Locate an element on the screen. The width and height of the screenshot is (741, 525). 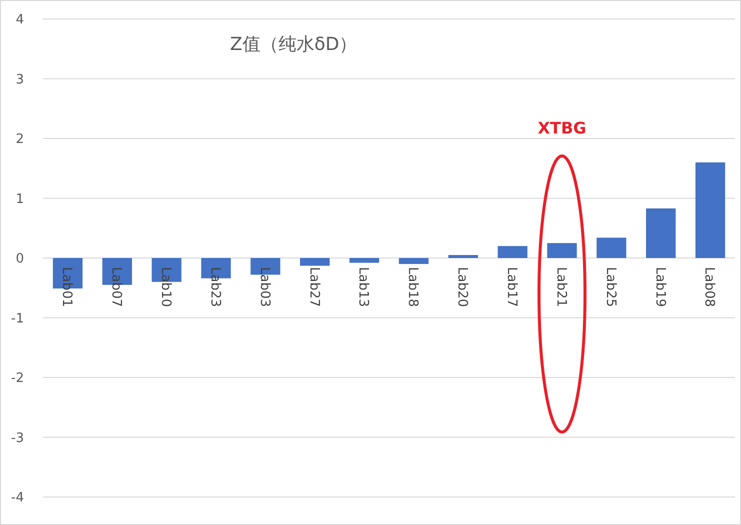
y-tick-label: 0 is located at coordinates (20, 259).